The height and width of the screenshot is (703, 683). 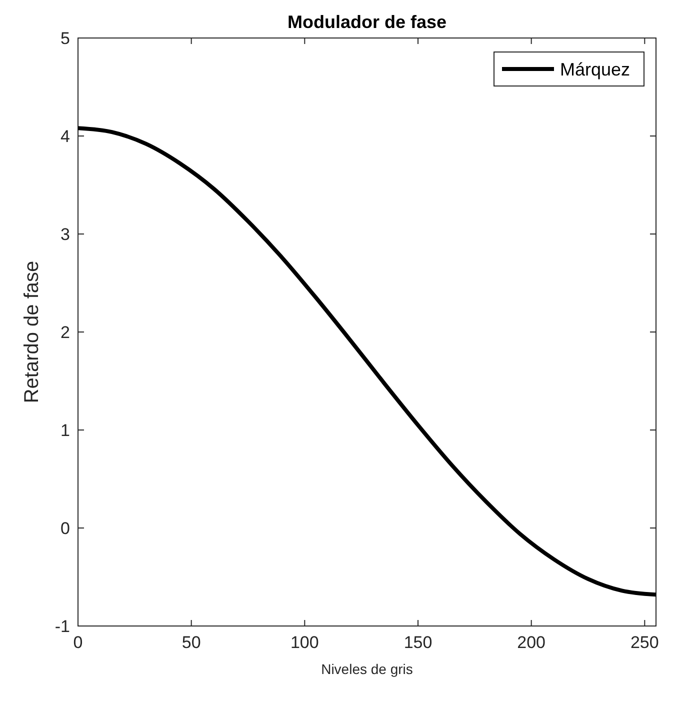 I want to click on x-tick-label: 250, so click(x=644, y=642).